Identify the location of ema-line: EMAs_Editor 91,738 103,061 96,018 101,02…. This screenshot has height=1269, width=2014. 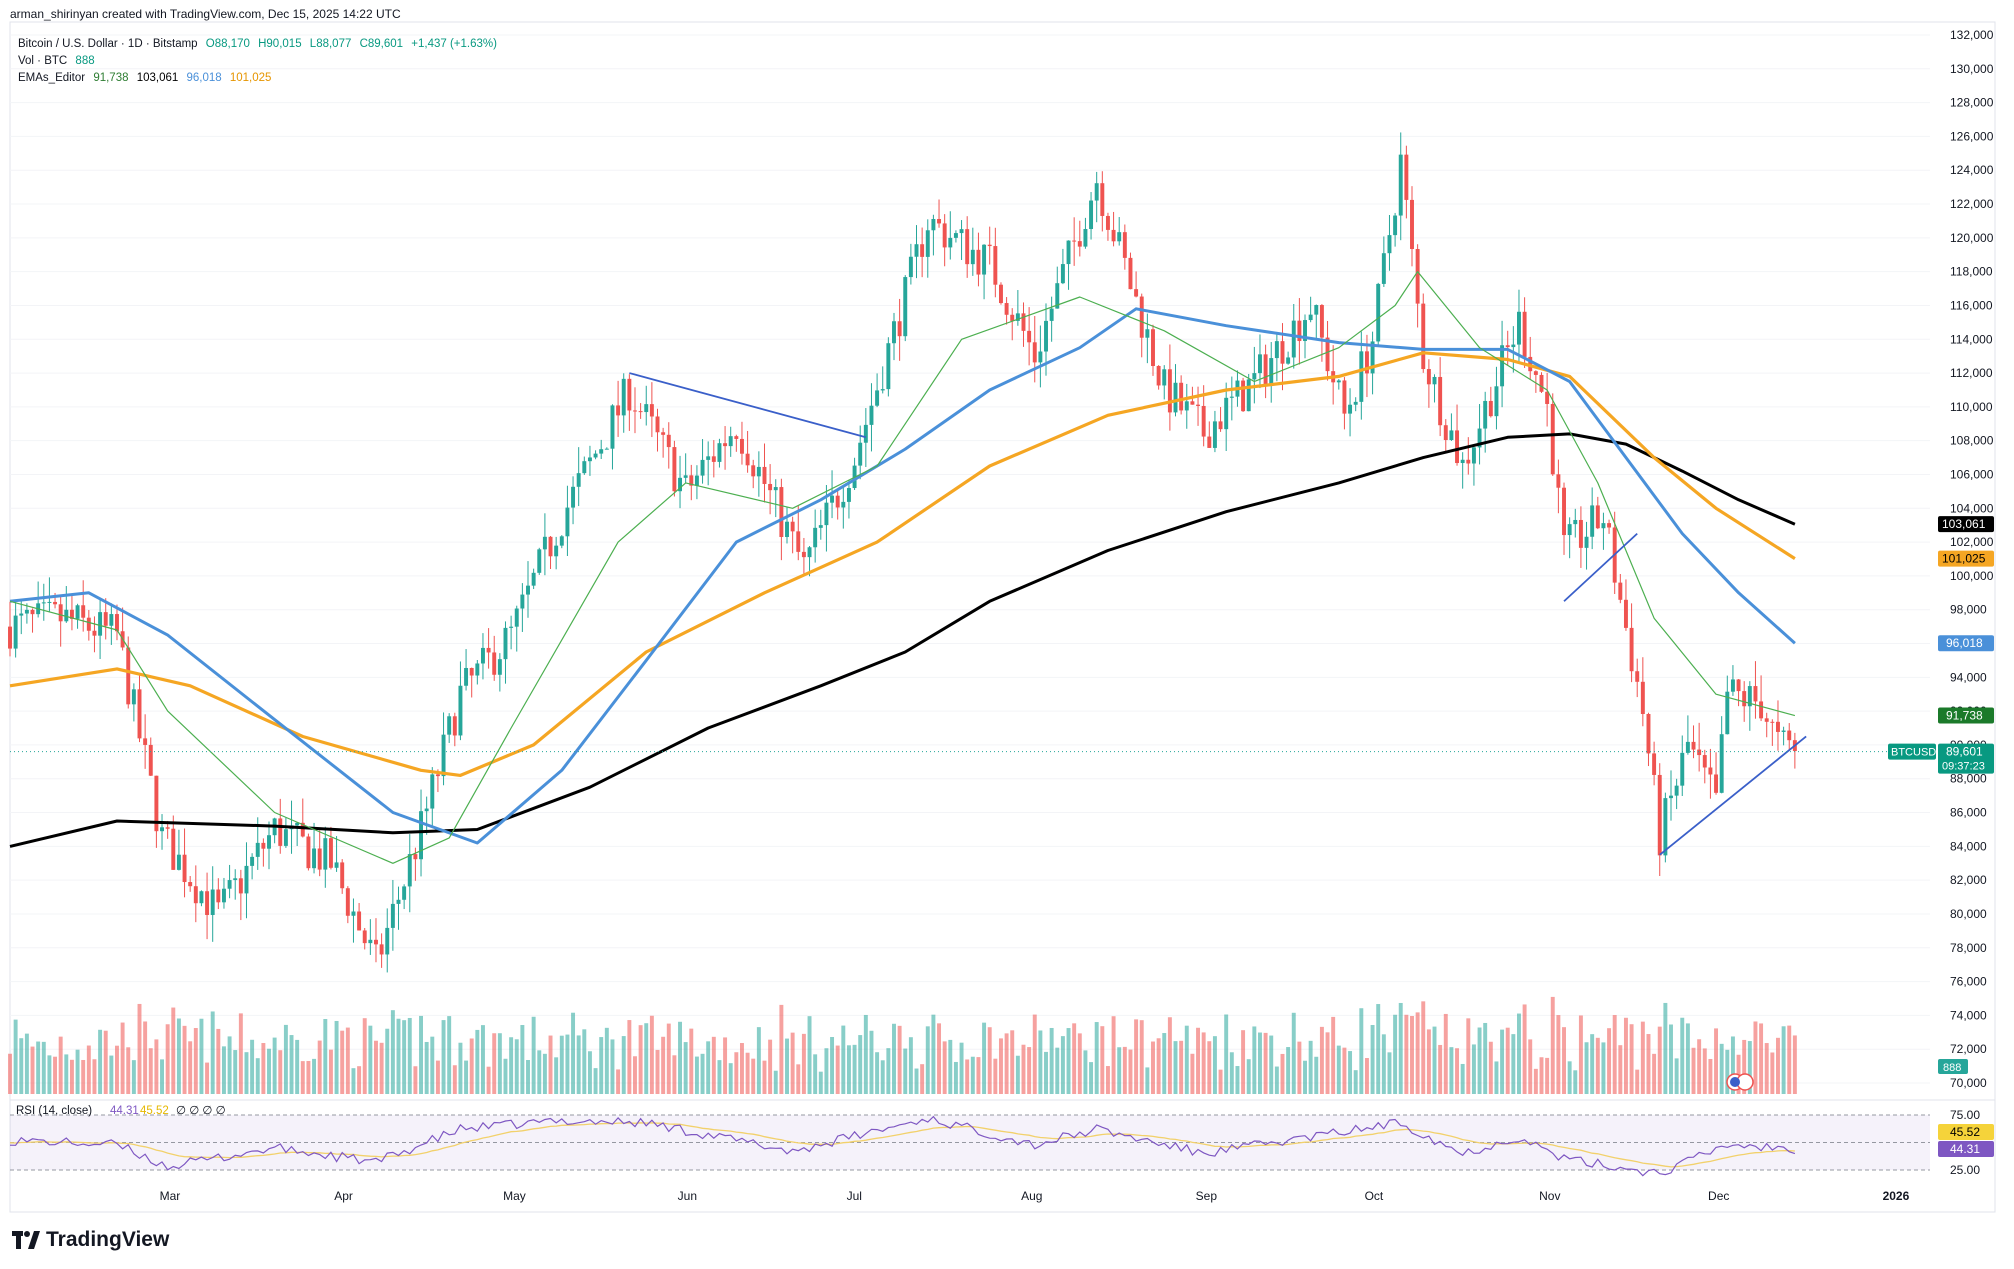
(260, 78).